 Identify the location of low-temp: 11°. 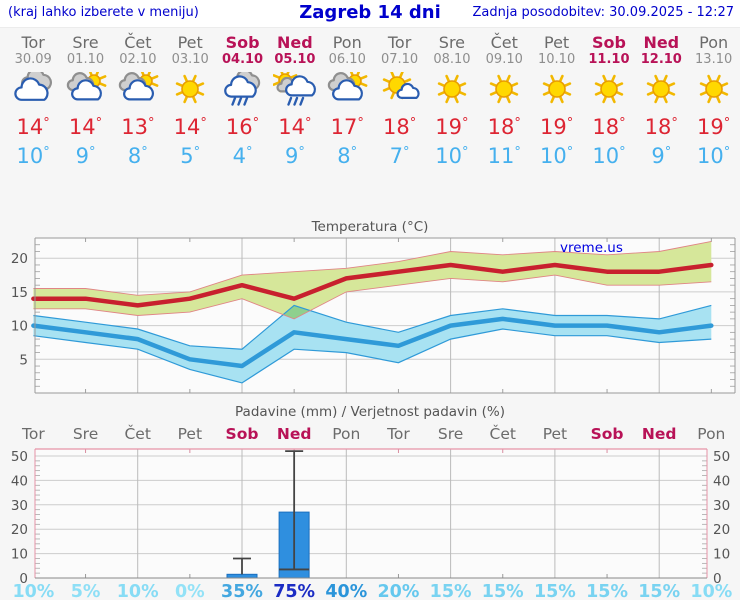
(504, 156).